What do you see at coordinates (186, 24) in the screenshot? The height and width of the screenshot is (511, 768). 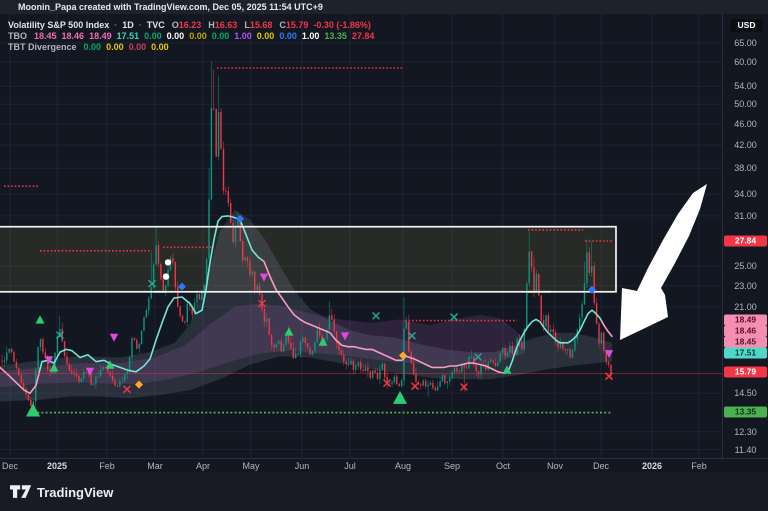 I see `ohlc-value: O16.23` at bounding box center [186, 24].